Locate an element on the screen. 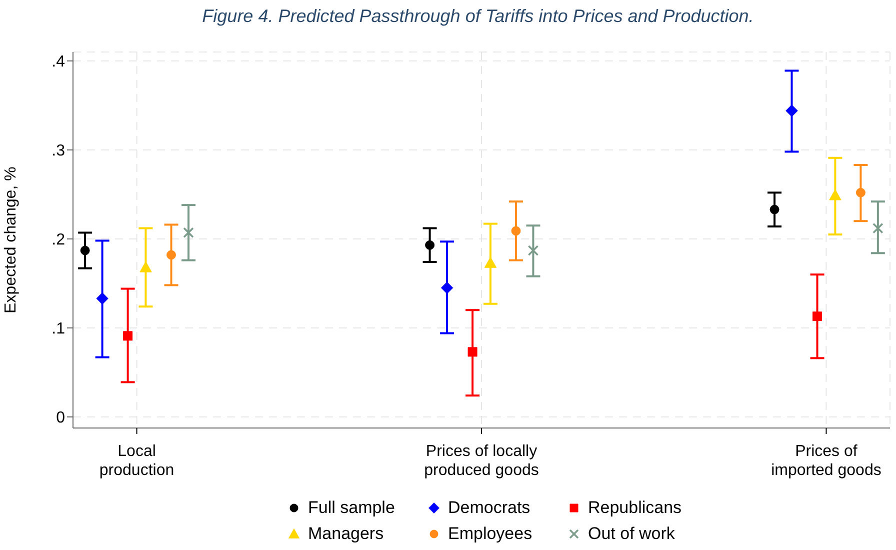 The height and width of the screenshot is (550, 896). legend-label: Employees is located at coordinates (490, 534).